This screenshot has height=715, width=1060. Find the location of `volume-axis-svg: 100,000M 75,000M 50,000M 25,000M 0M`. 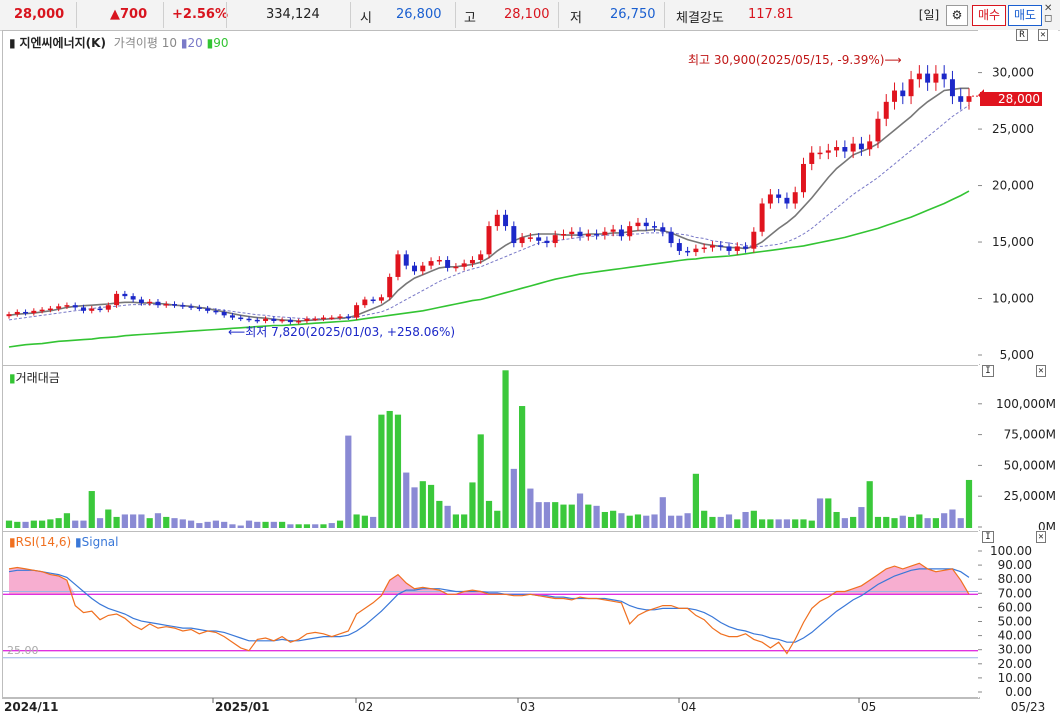

volume-axis-svg: 100,000M 75,000M 50,000M 25,000M 0M is located at coordinates (1017, 465).